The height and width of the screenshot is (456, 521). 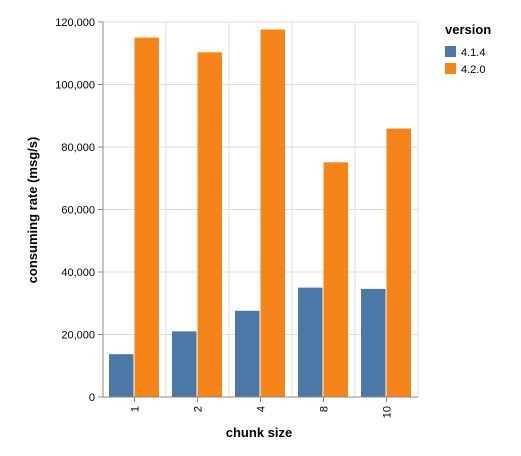 I want to click on x-axis-title: chunk size, so click(x=259, y=432).